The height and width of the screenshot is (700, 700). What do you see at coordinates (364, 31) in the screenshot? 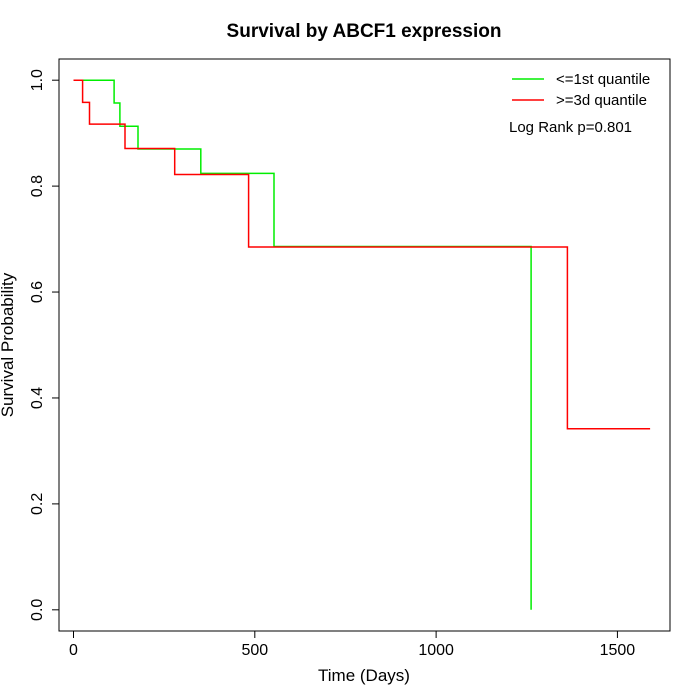
I see `chart-title: Survival by ABCF1 expression` at bounding box center [364, 31].